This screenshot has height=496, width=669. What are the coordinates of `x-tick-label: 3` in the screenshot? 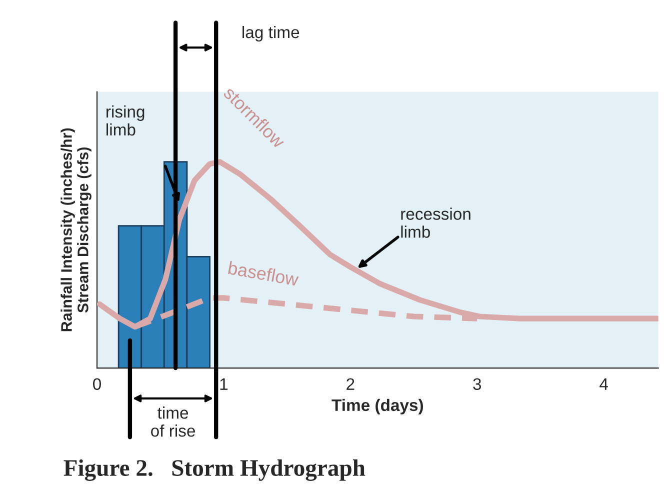 It's located at (477, 384).